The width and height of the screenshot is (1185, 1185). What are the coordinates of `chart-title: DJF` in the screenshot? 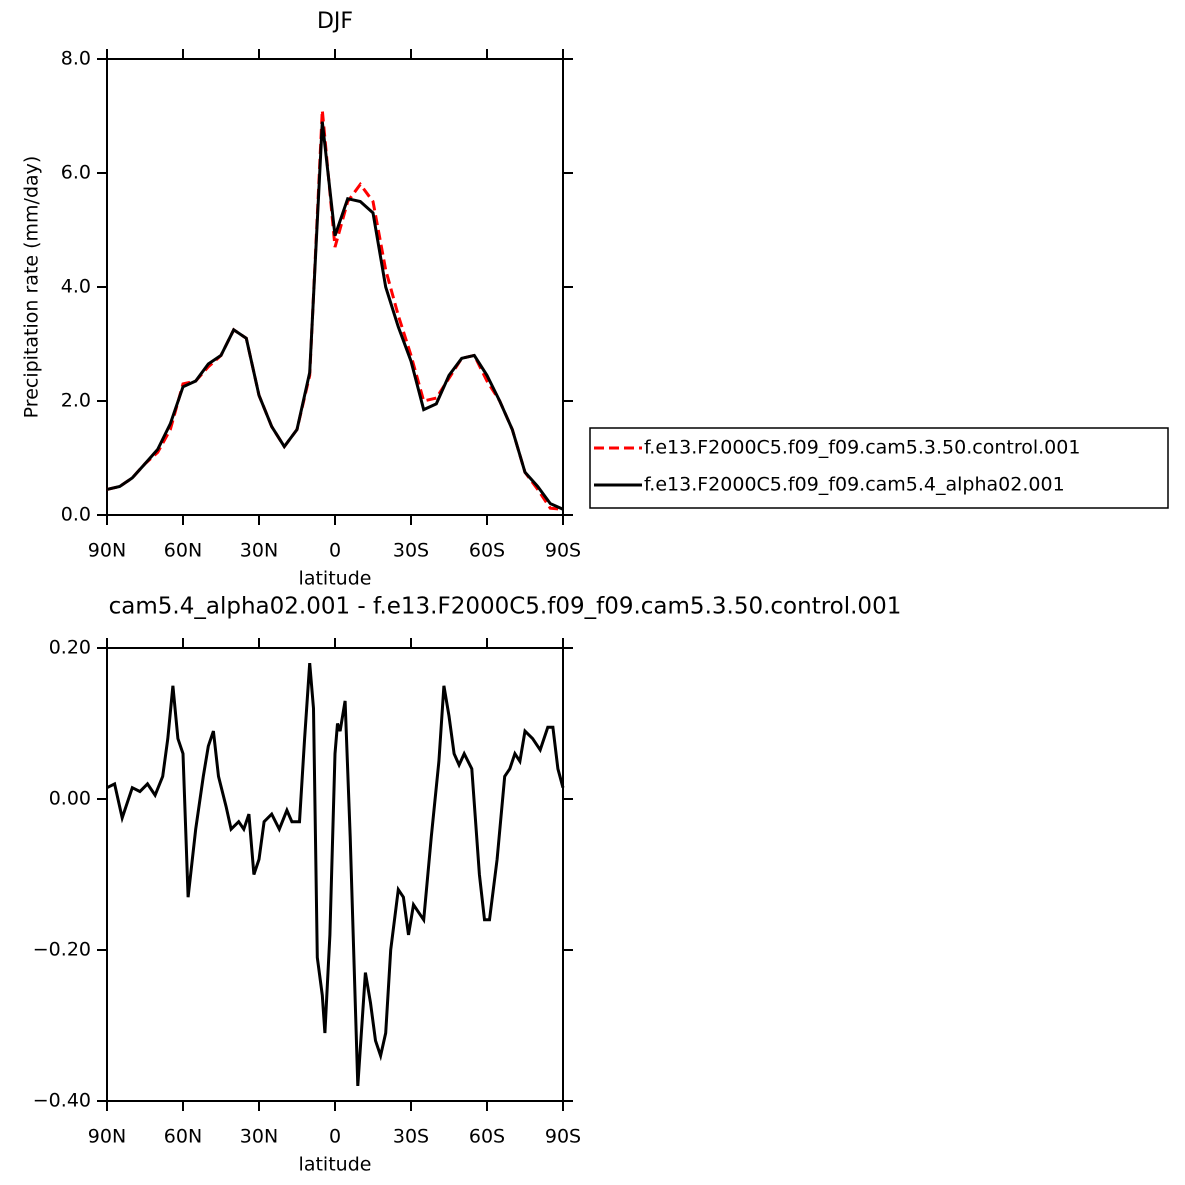 It's located at (335, 21).